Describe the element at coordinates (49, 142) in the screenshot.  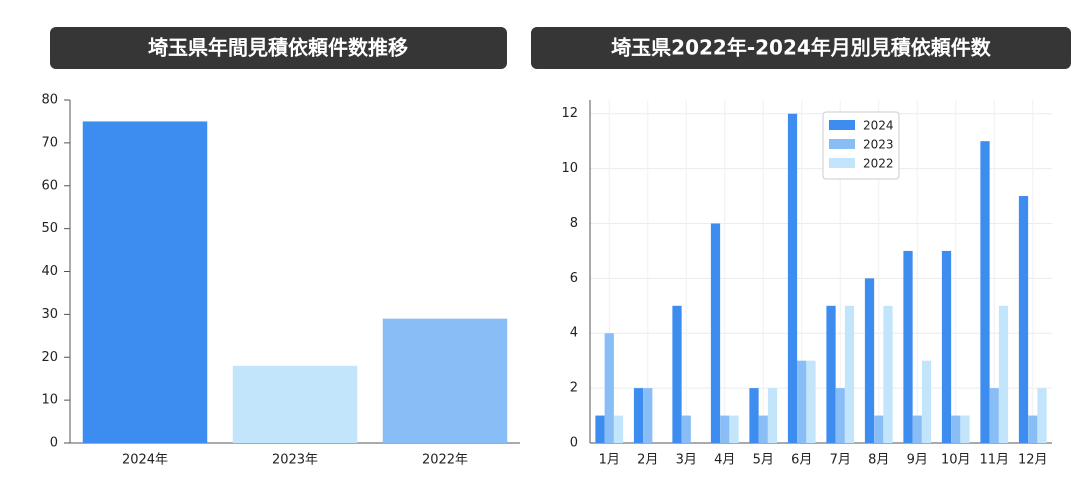
I see `y-tick-label: 70` at that location.